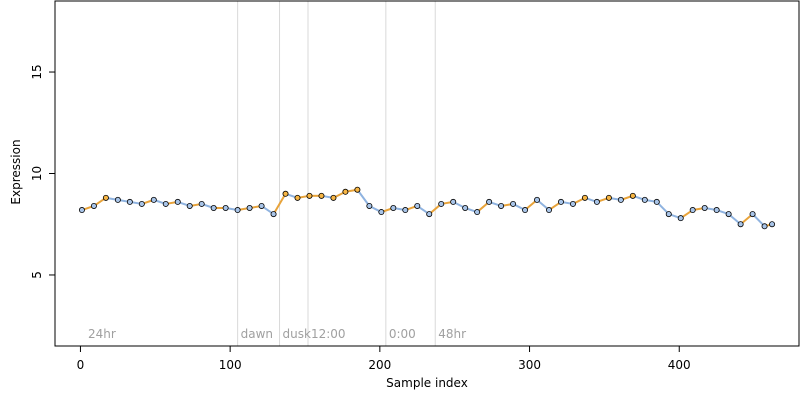 This screenshot has height=400, width=800. I want to click on x-tick-label: 300, so click(529, 365).